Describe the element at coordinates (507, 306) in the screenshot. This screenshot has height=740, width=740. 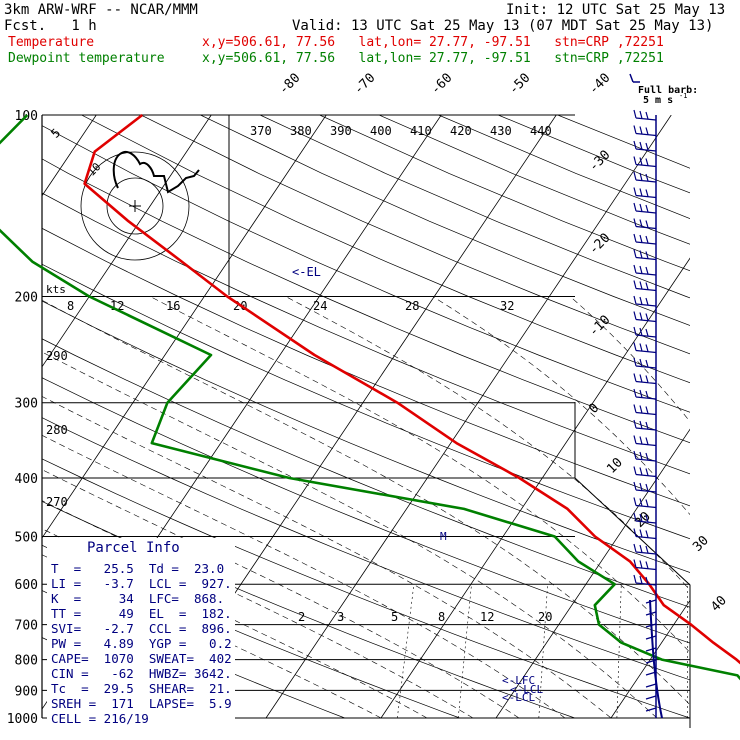
I see `mixing-ratio-label: 32` at that location.